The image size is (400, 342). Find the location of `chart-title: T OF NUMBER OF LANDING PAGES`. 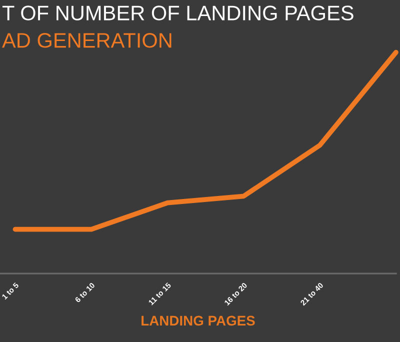

chart-title: T OF NUMBER OF LANDING PAGES is located at coordinates (178, 13).